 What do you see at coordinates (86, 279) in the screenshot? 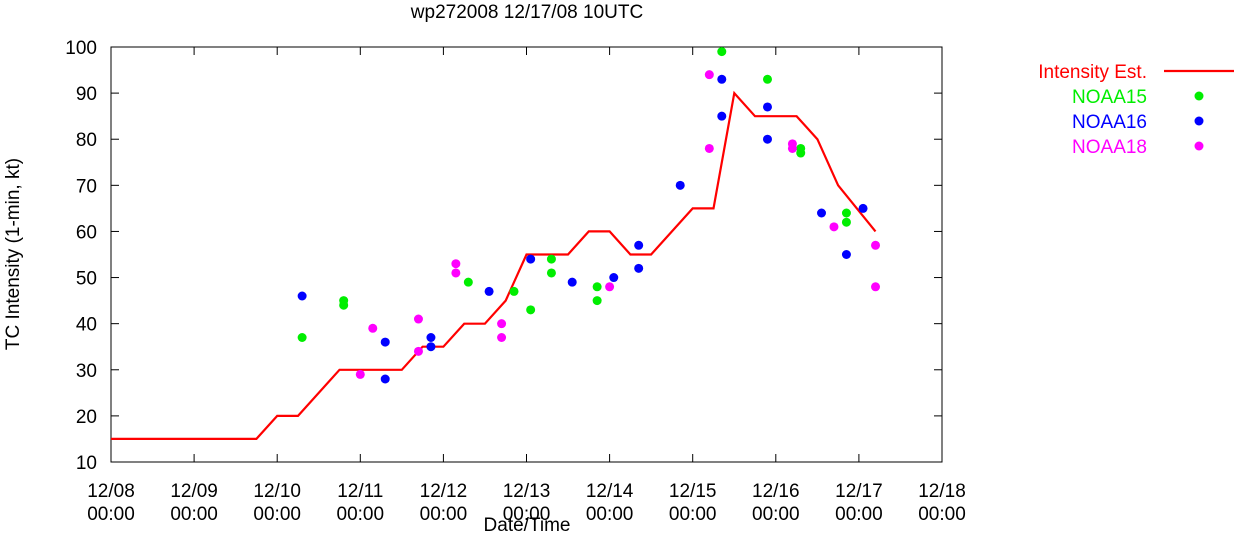
I see `y-tick-label: 50` at bounding box center [86, 279].